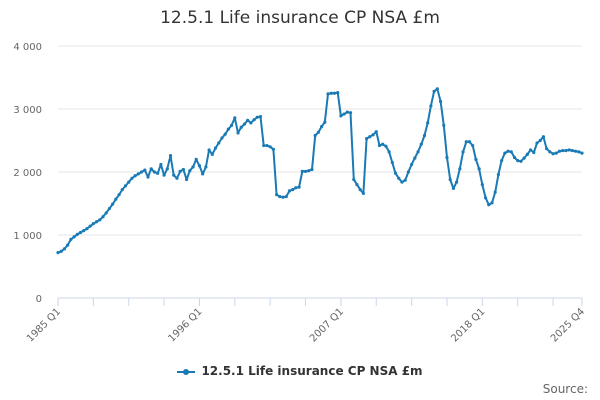  Describe the element at coordinates (44, 325) in the screenshot. I see `x-tick-label: 1985 Q1` at that location.